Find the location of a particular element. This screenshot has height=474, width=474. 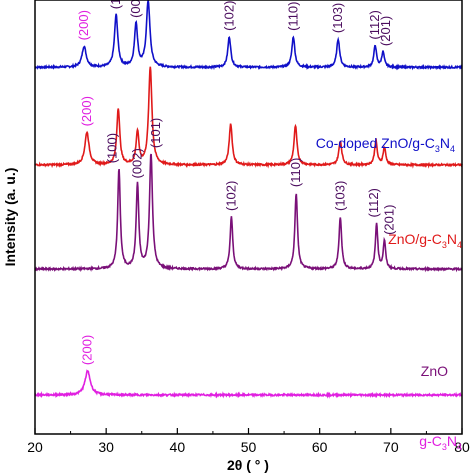

series-name-label: ZnO/g-C3N4 is located at coordinates (425, 240).